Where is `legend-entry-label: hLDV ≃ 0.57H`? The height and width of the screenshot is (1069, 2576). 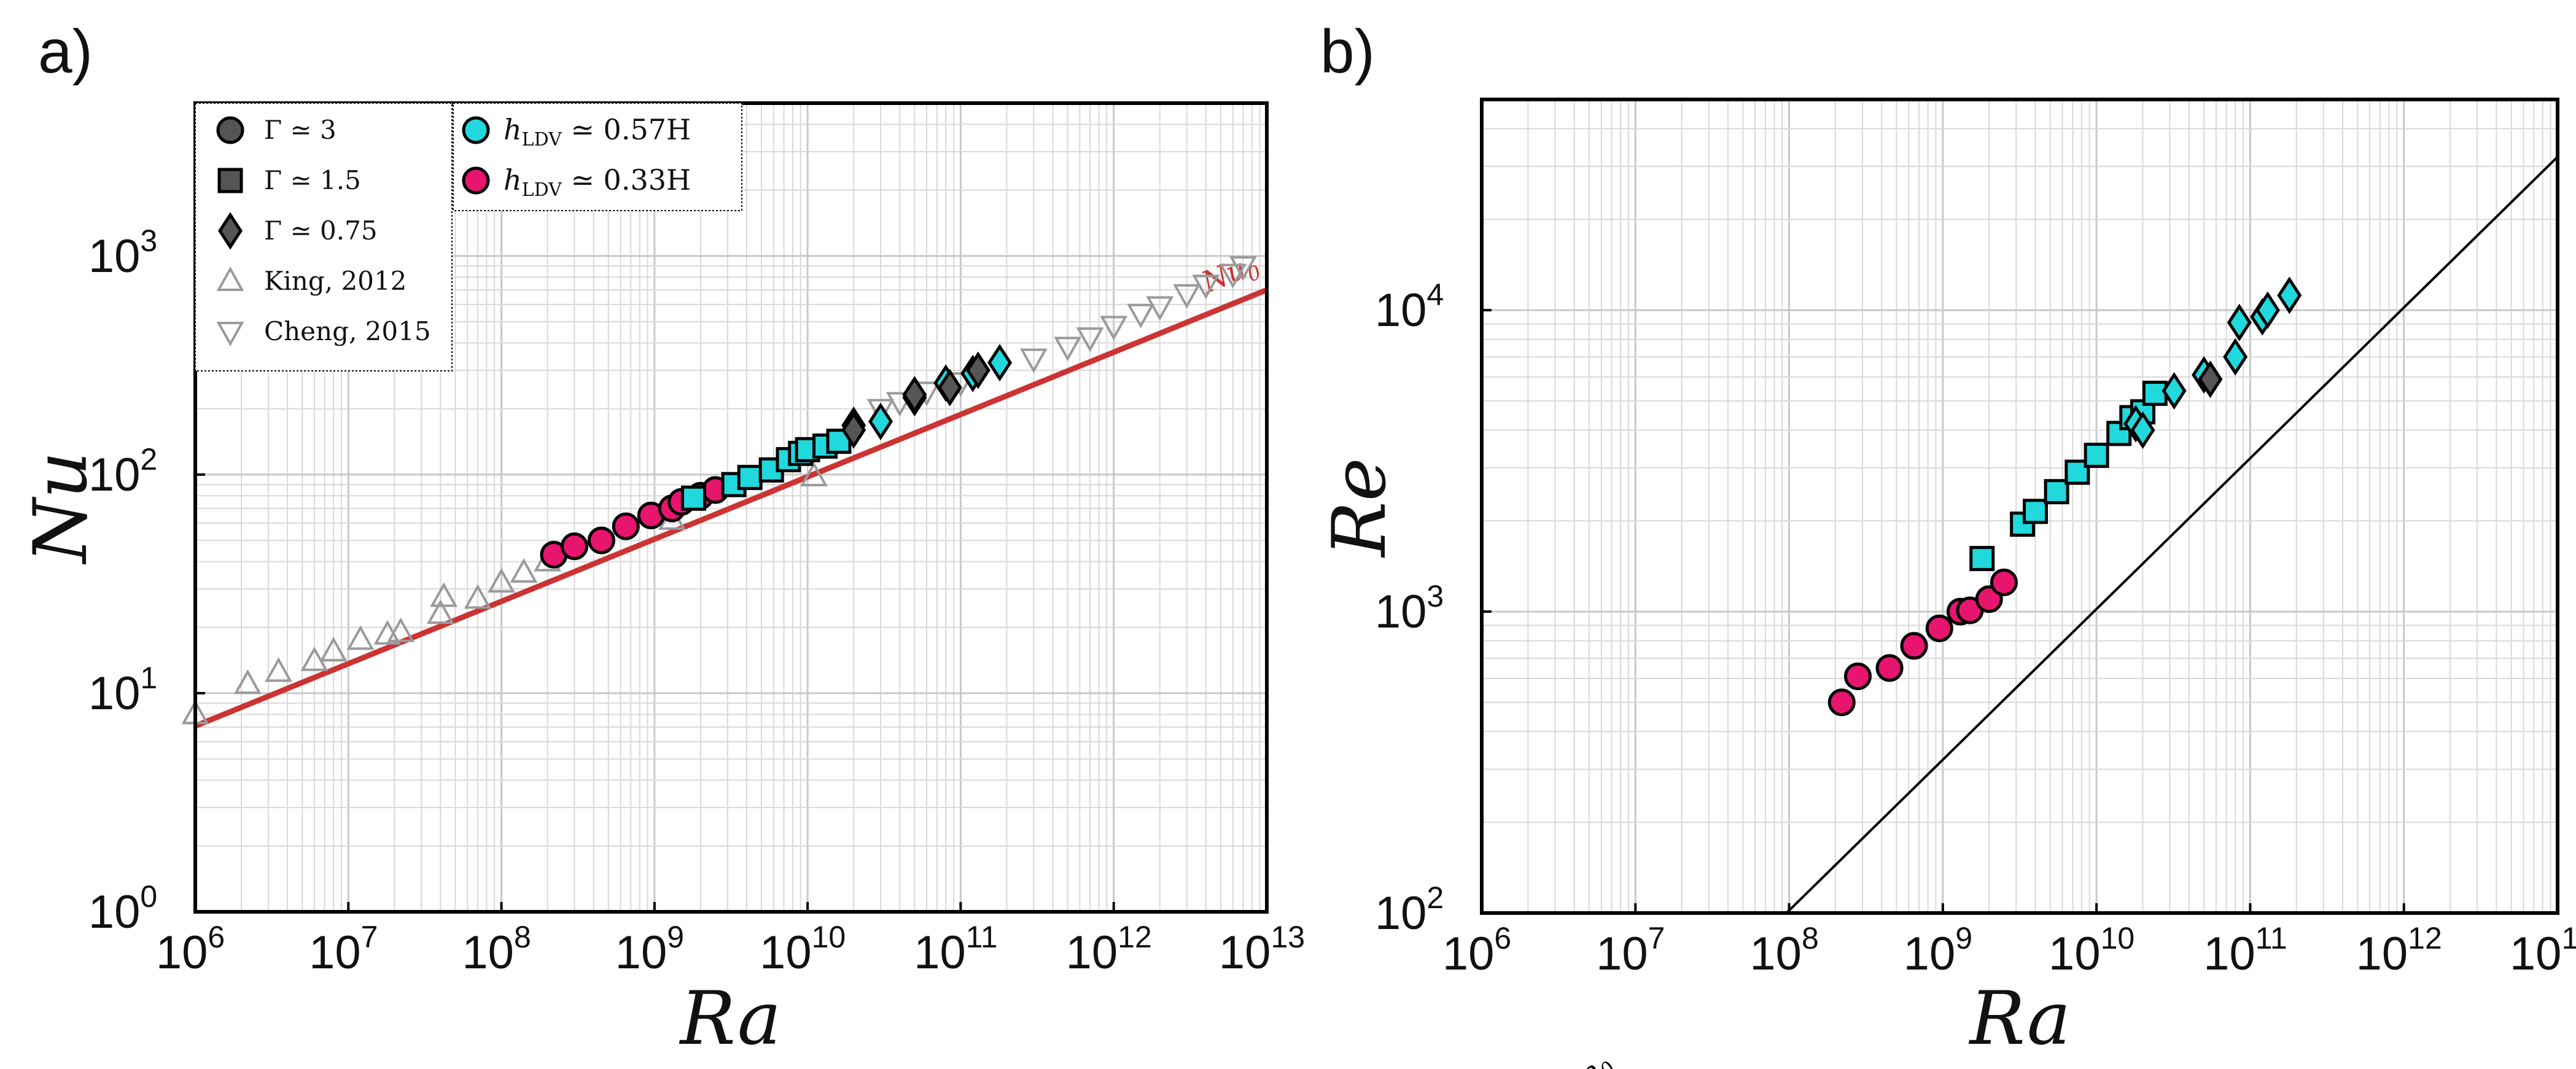 legend-entry-label: hLDV ≃ 0.57H is located at coordinates (597, 131).